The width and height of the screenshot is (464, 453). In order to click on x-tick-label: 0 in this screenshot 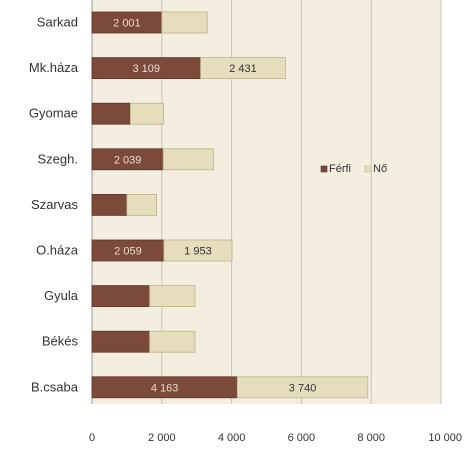, I will do `click(92, 438)`.